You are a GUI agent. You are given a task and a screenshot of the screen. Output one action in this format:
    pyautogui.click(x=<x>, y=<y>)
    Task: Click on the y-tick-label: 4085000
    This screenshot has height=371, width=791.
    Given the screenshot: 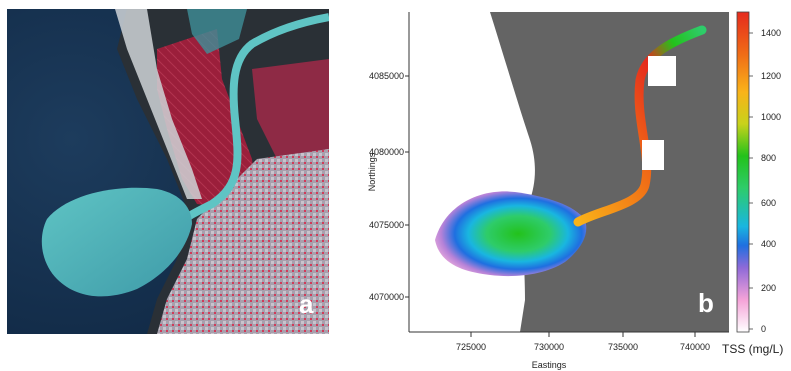 What is the action you would take?
    pyautogui.click(x=386, y=76)
    